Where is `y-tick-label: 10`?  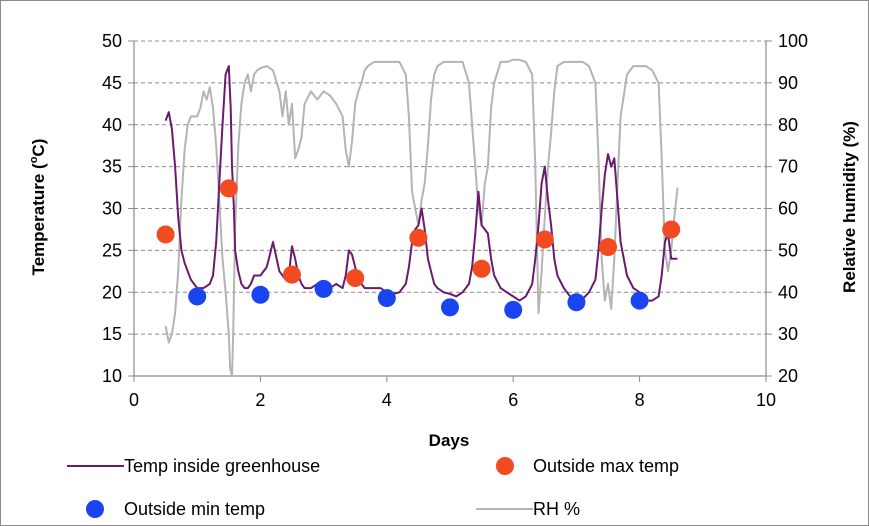
y-tick-label: 10 is located at coordinates (112, 376).